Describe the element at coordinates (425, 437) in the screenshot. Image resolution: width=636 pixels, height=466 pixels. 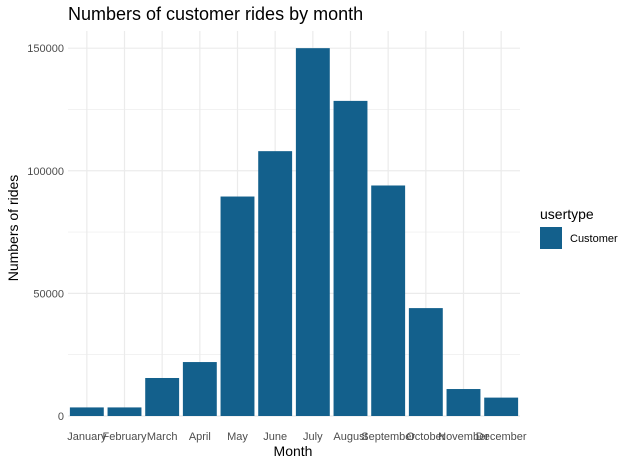
I see `x-tick-label: October` at that location.